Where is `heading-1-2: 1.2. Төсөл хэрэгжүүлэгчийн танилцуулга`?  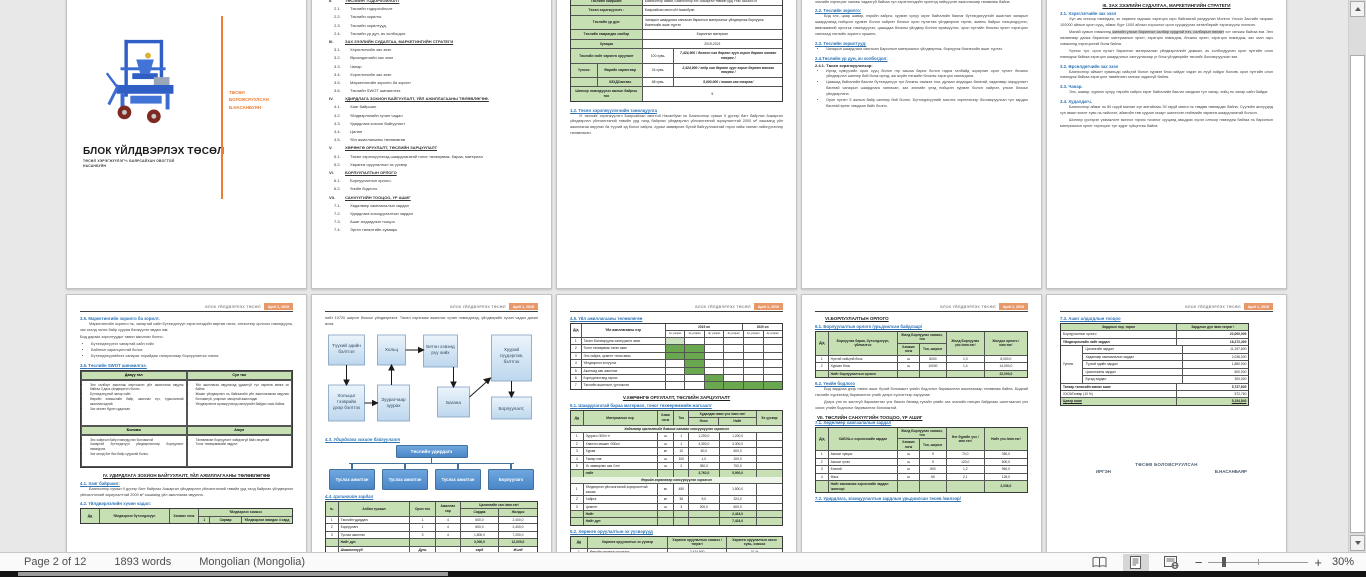 heading-1-2: 1.2. Төсөл хэрэгжүүлэгчийн танилцуулга is located at coordinates (676, 110).